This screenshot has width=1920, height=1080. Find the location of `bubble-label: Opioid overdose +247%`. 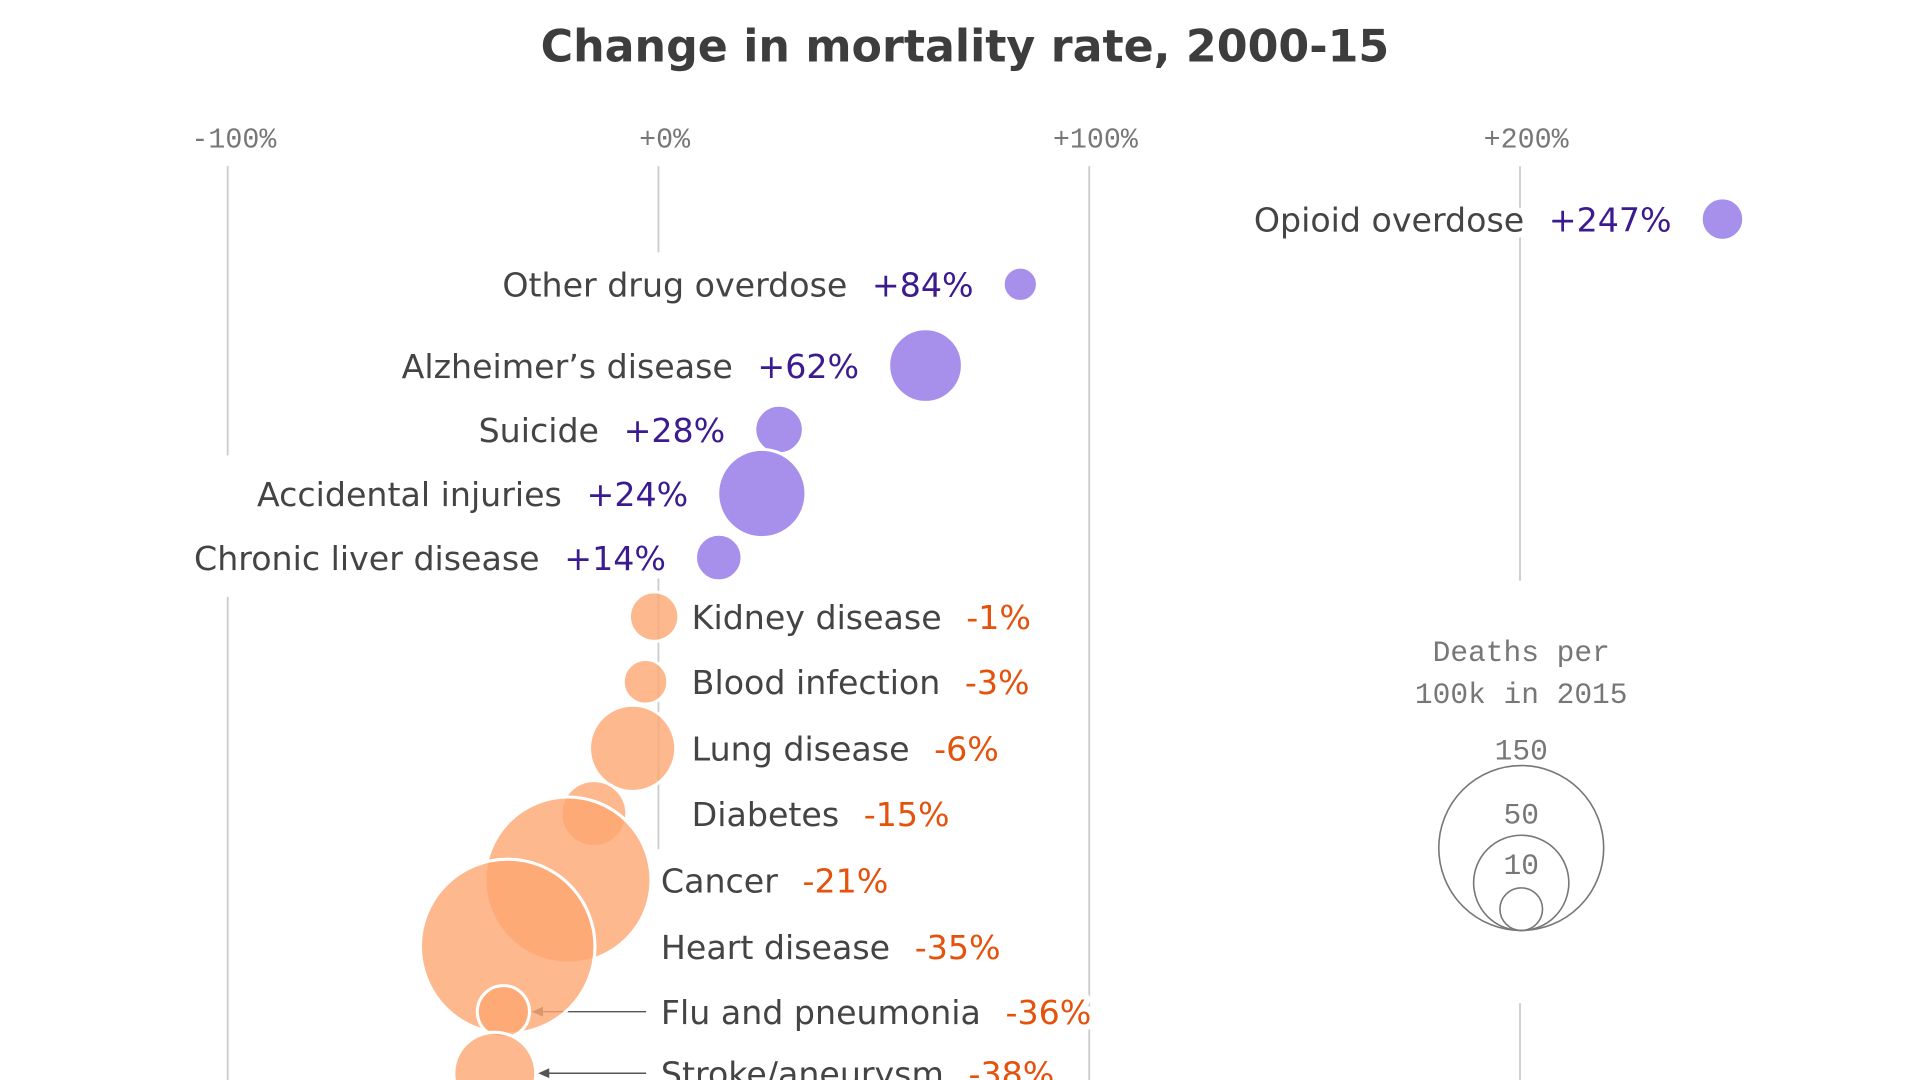

bubble-label: Opioid overdose +247% is located at coordinates (1463, 219).